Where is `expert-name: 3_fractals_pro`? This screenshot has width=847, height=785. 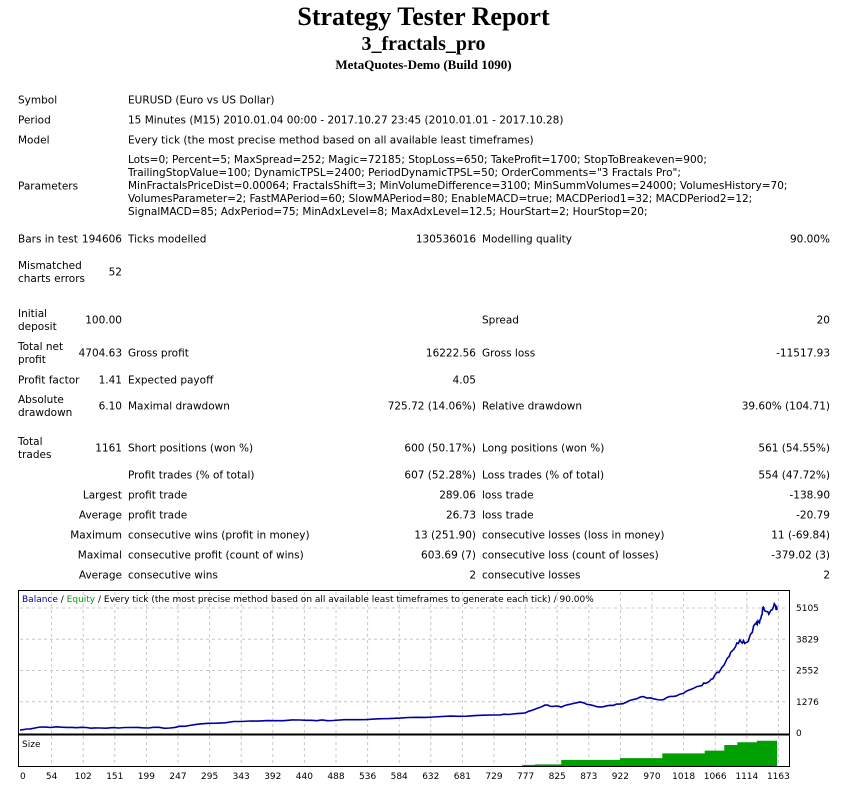
expert-name: 3_fractals_pro is located at coordinates (423, 44).